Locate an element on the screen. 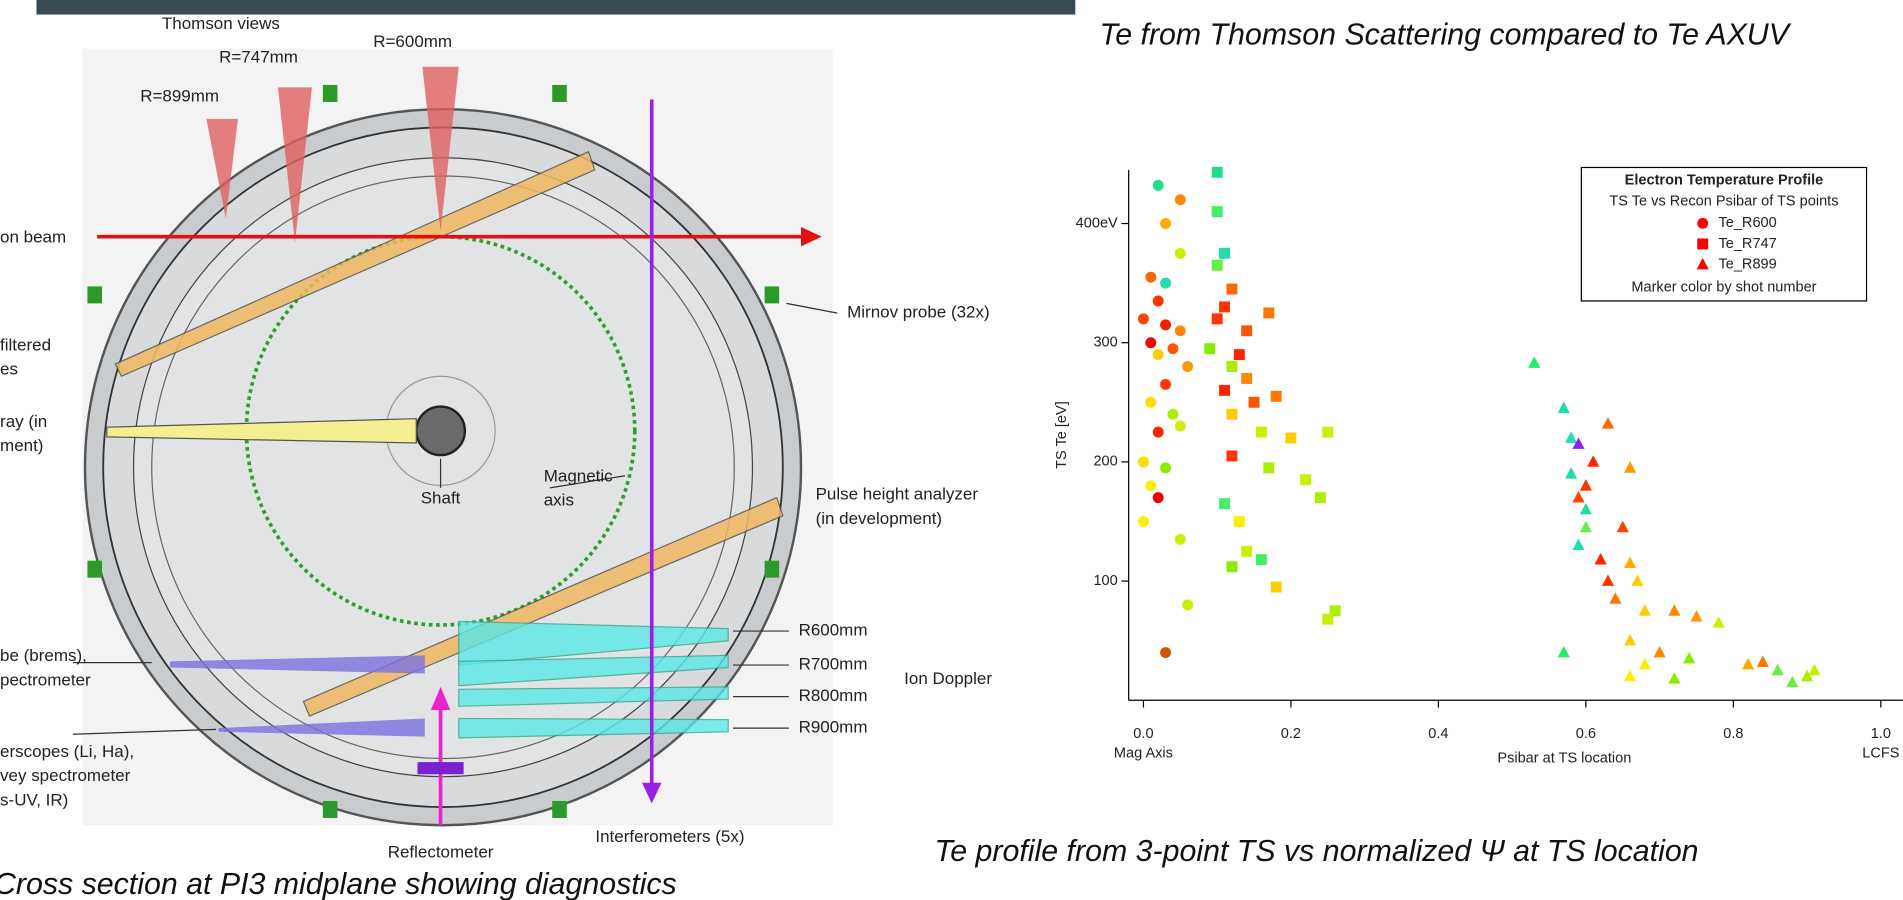  x-annotation: LCFS is located at coordinates (1880, 753).